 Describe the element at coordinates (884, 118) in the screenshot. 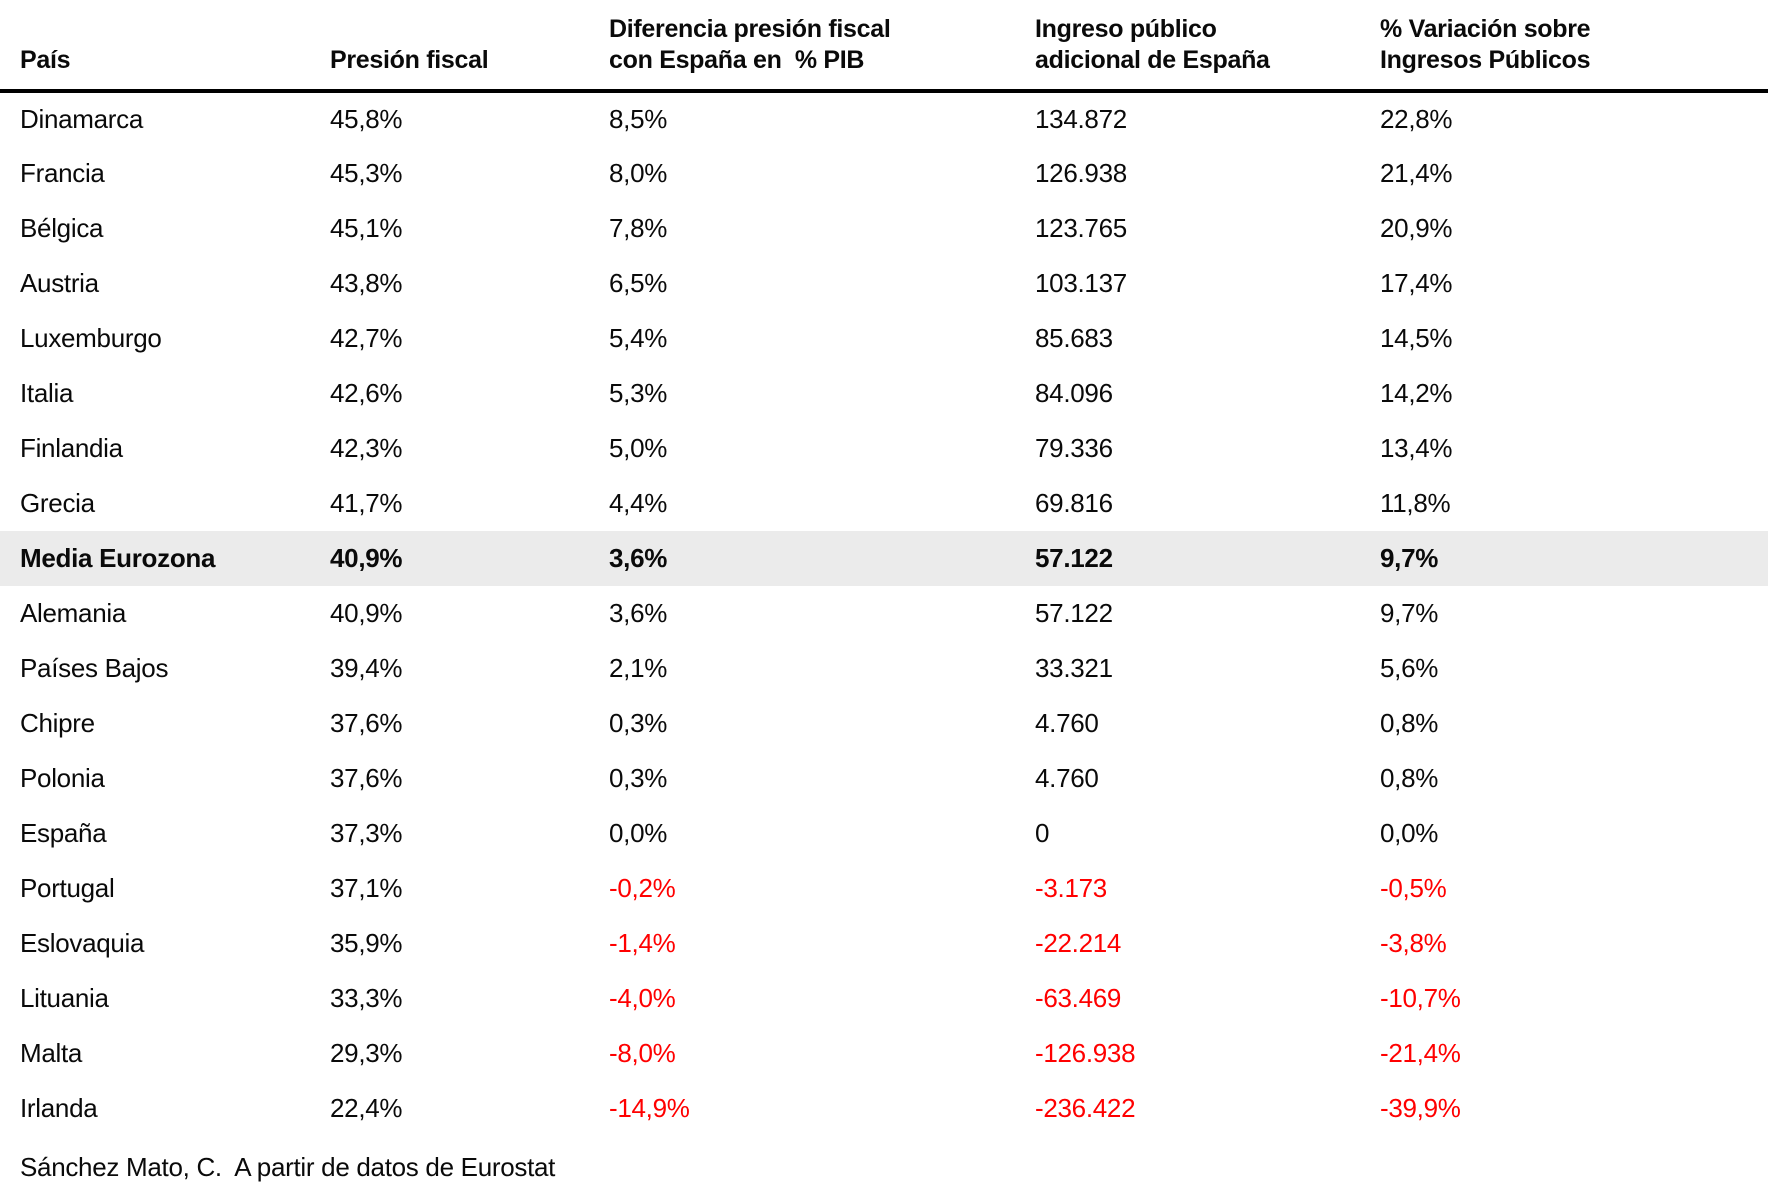

I see `table-row: Dinamarca 45,8% 8,5% 134.872 22,8%` at that location.